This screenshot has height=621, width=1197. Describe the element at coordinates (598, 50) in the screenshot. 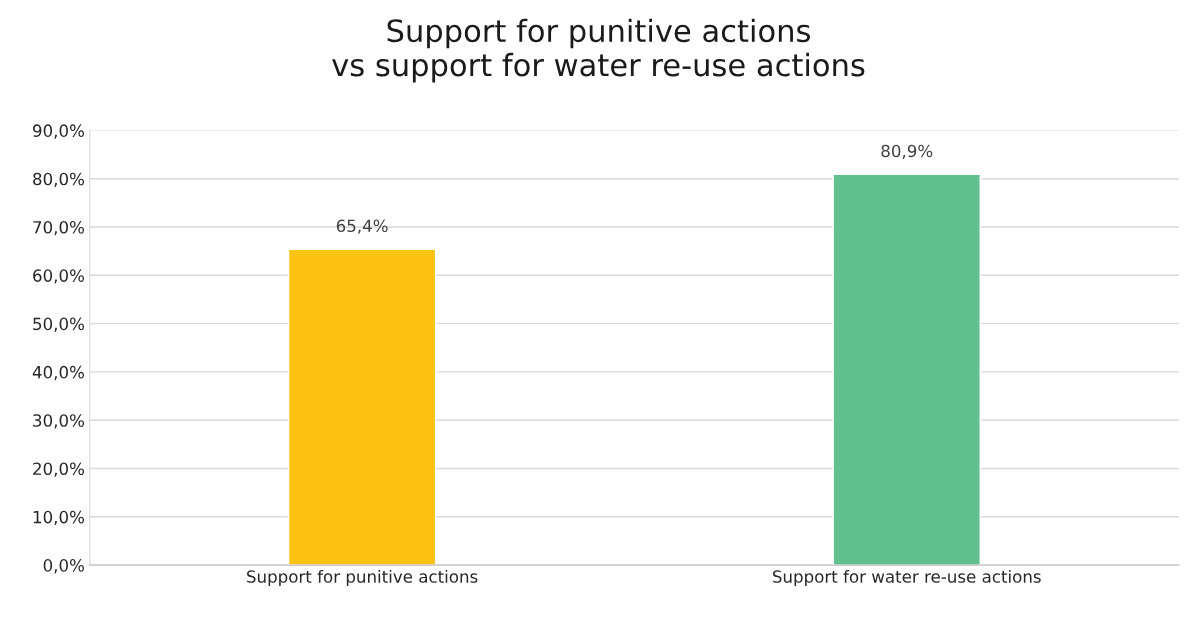

I see `chart-title: Support for punitive actions vs support for water re-use actions` at that location.